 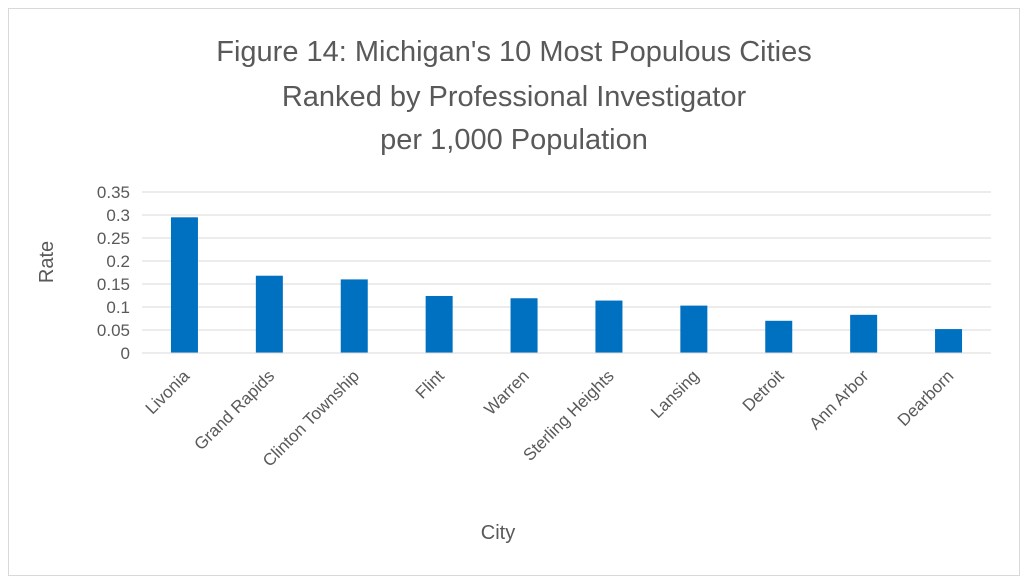 What do you see at coordinates (118, 215) in the screenshot?
I see `y-tick-label: 0.3` at bounding box center [118, 215].